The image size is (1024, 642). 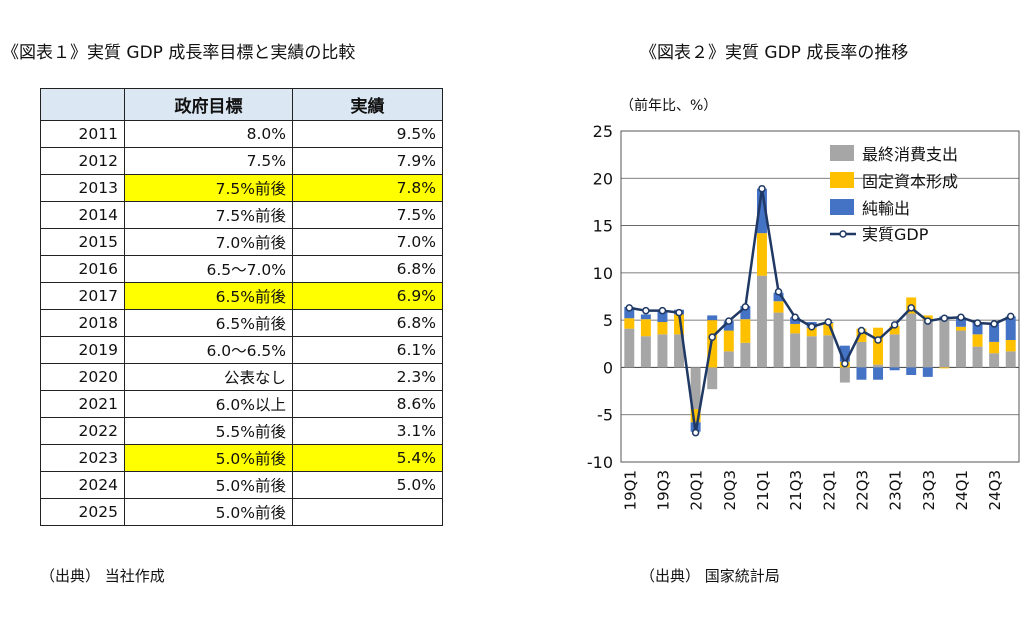 I want to click on table-cell-actual, so click(x=367, y=512).